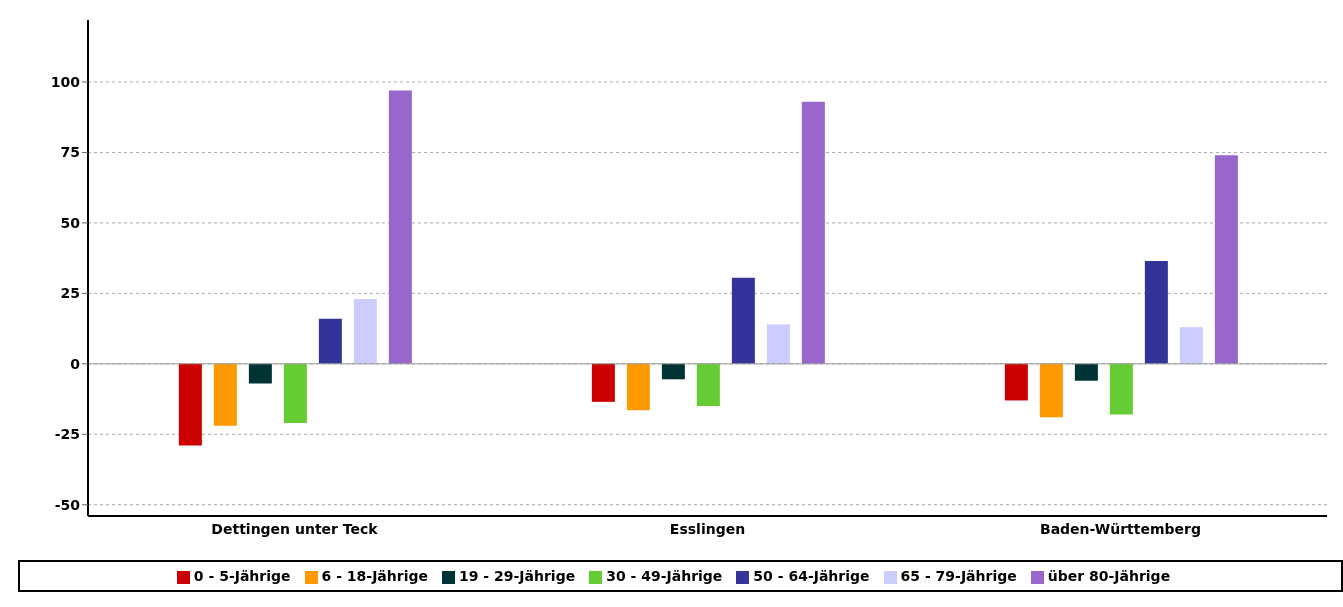  I want to click on x-tick-label: Esslingen, so click(707, 528).